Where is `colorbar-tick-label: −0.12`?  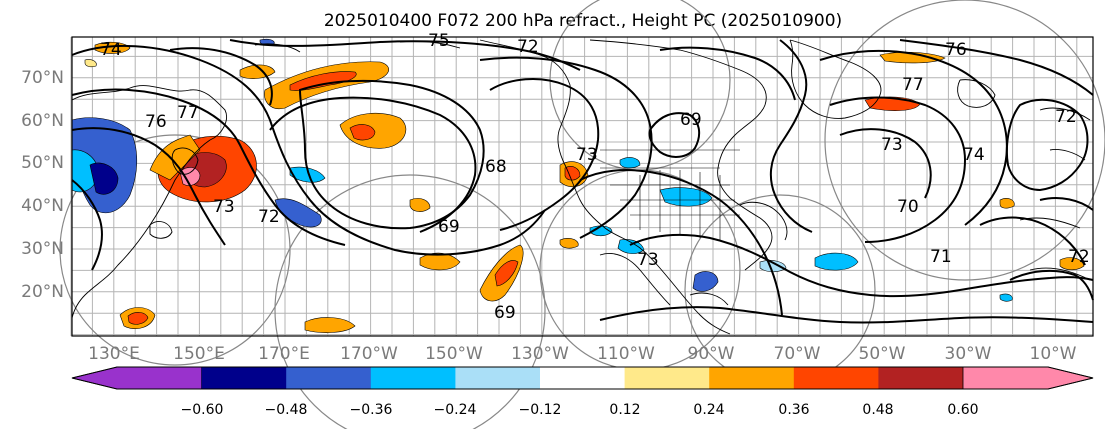
colorbar-tick-label: −0.12 is located at coordinates (540, 410).